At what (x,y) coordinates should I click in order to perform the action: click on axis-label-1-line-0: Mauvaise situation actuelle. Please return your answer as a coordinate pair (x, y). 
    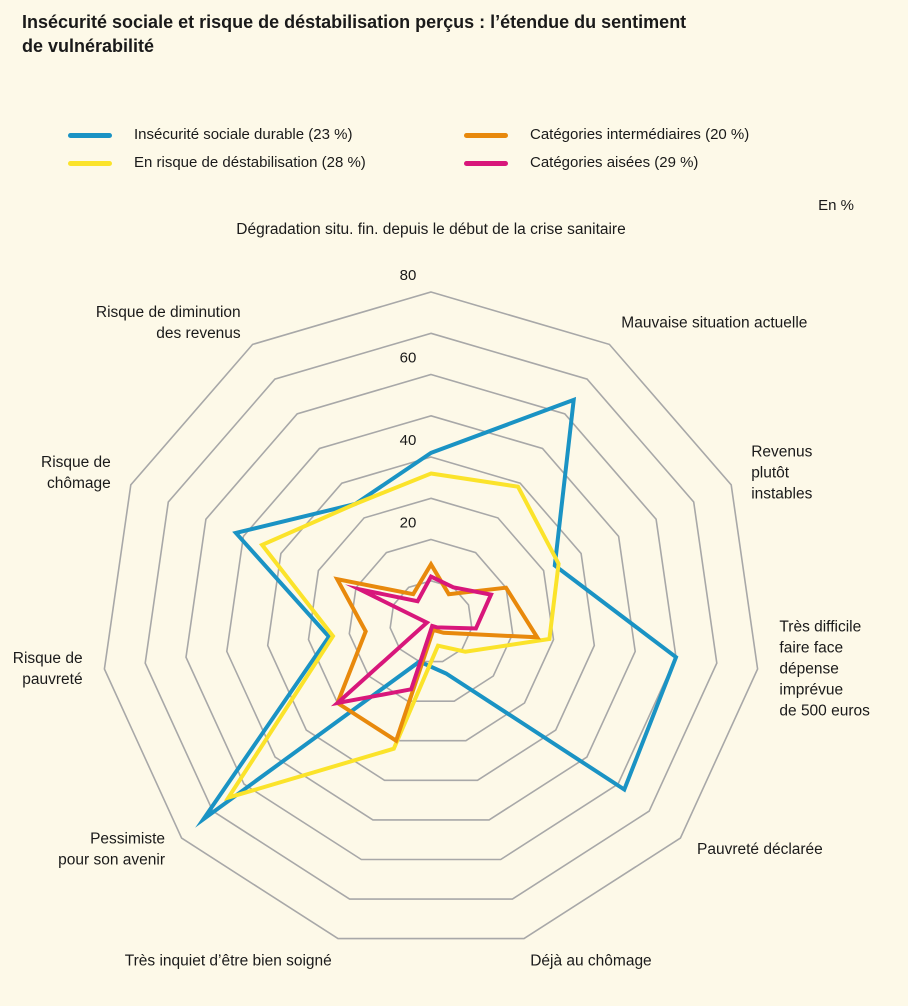
    Looking at the image, I should click on (714, 322).